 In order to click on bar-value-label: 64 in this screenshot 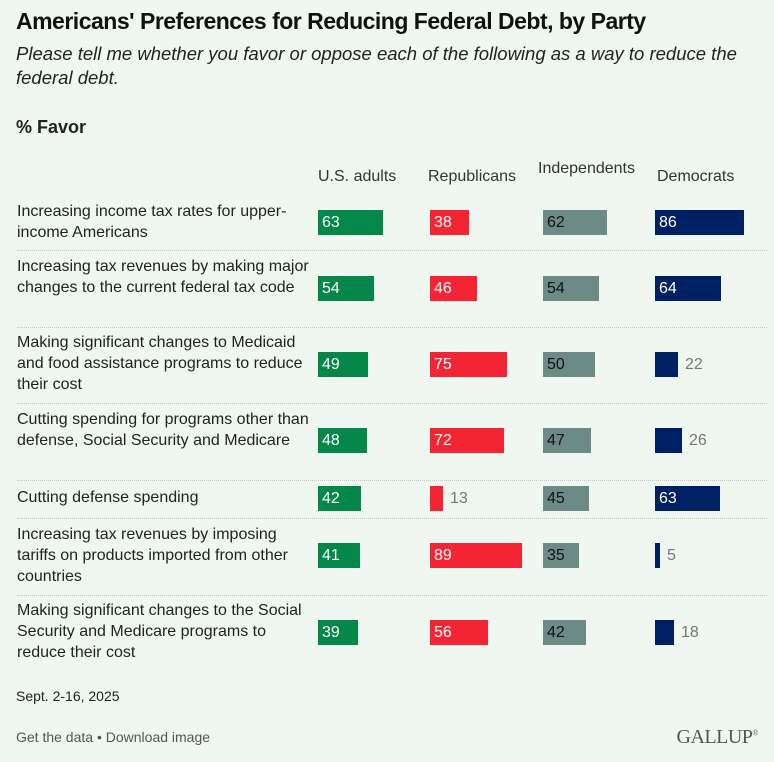, I will do `click(668, 288)`.